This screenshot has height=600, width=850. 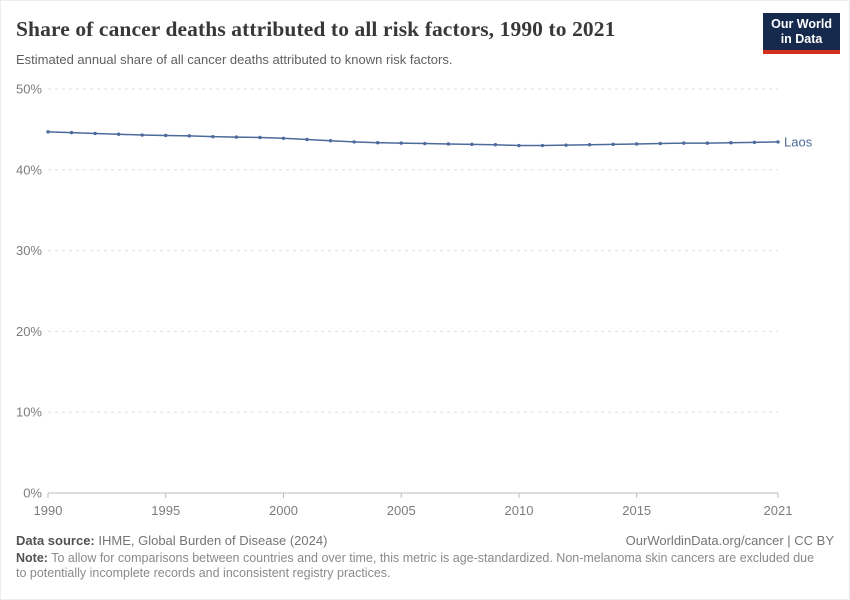 I want to click on x-axis-tick-label: 2000, so click(x=283, y=510).